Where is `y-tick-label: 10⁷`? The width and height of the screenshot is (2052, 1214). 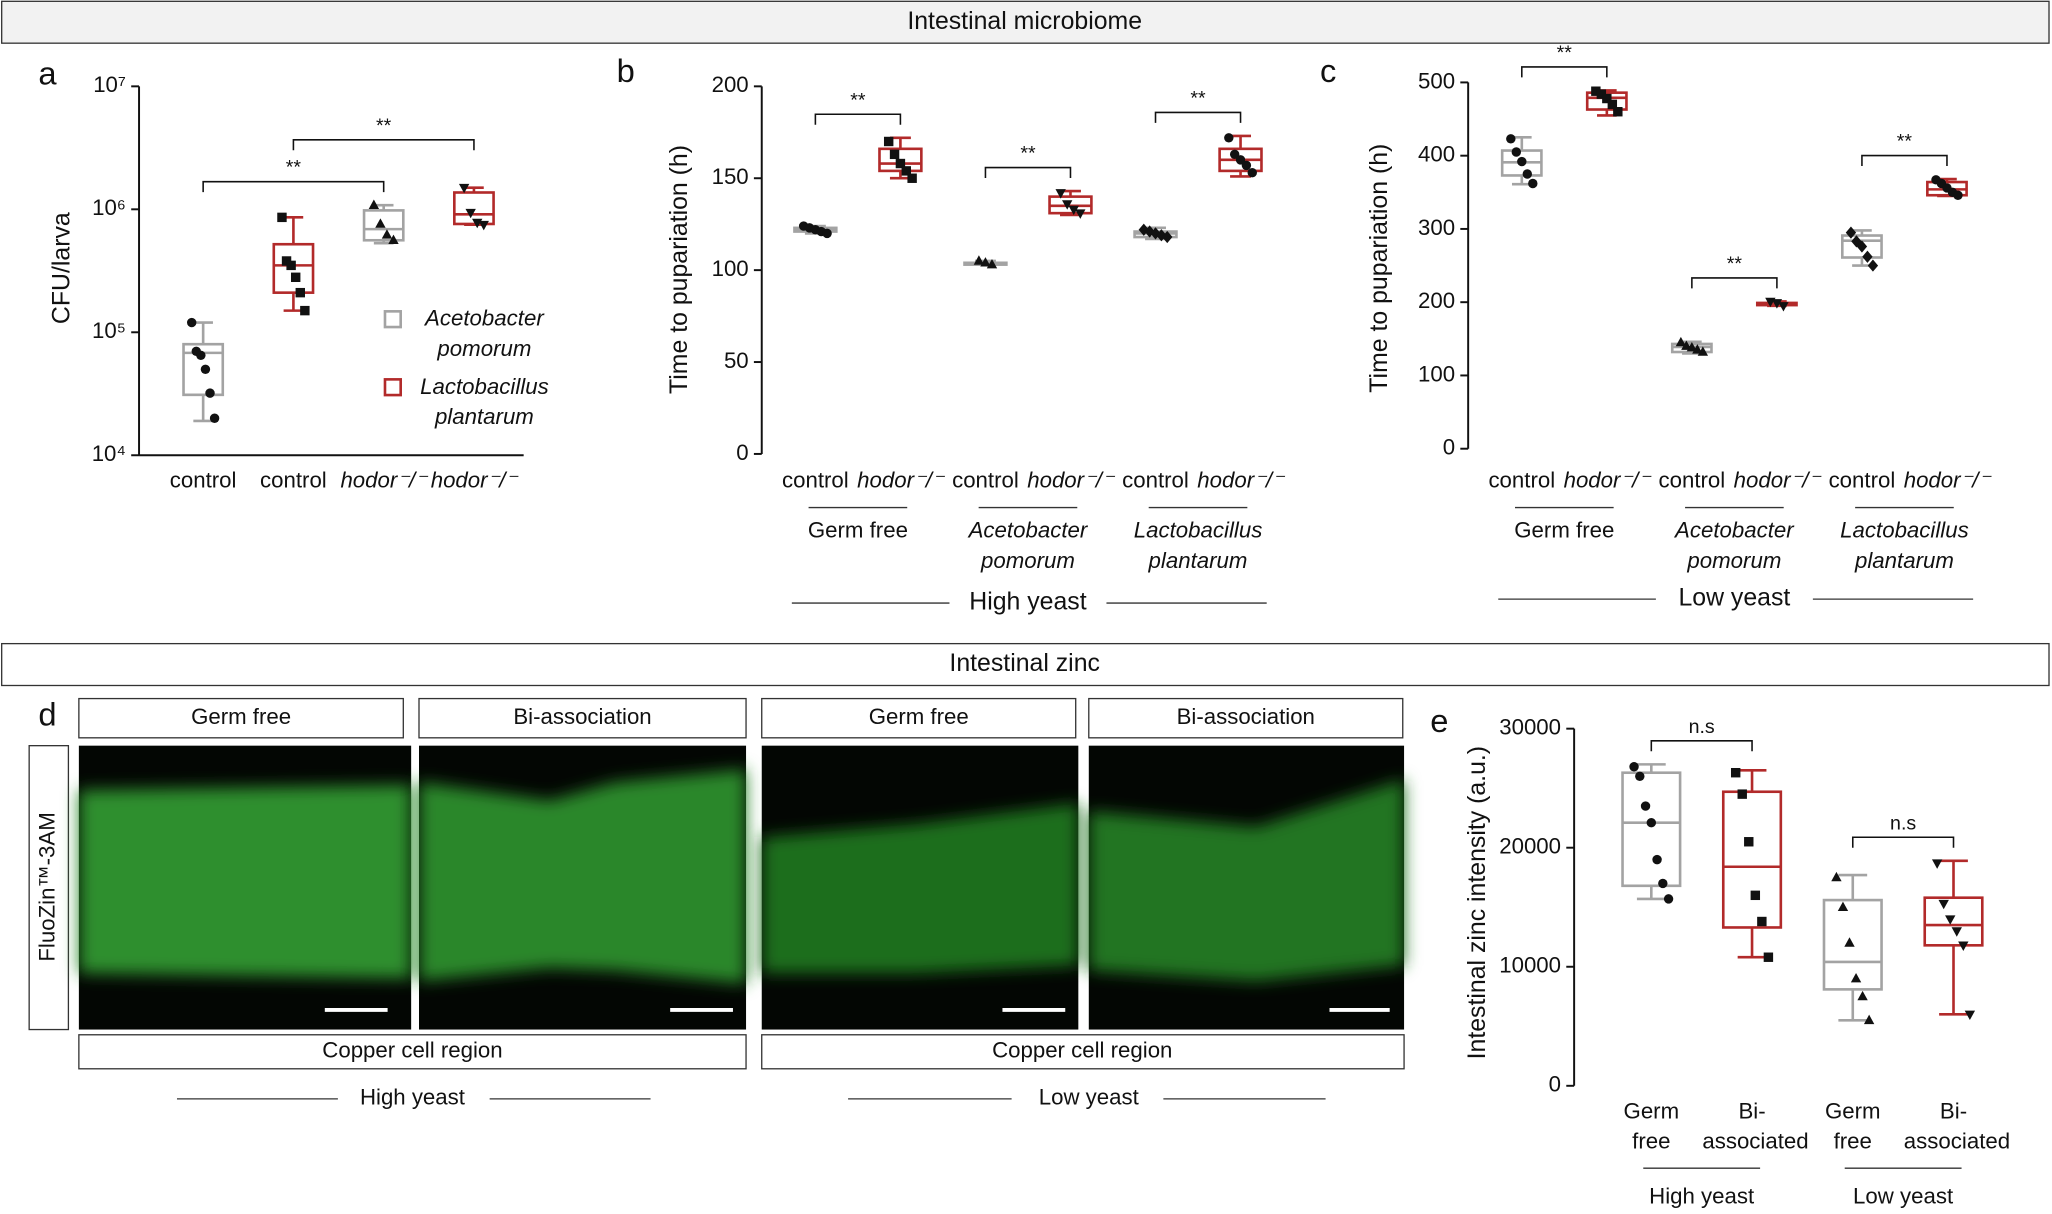
y-tick-label: 10⁷ is located at coordinates (109, 84).